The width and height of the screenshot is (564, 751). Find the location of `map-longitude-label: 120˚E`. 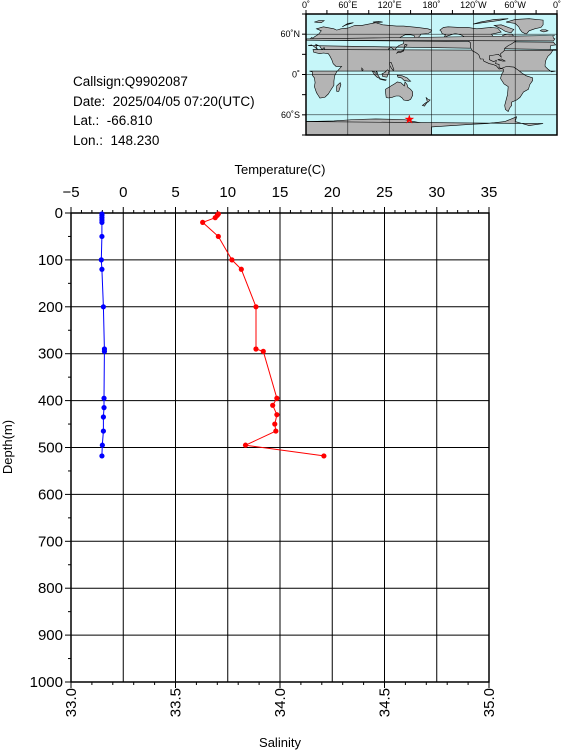

map-longitude-label: 120˚E is located at coordinates (390, 5).